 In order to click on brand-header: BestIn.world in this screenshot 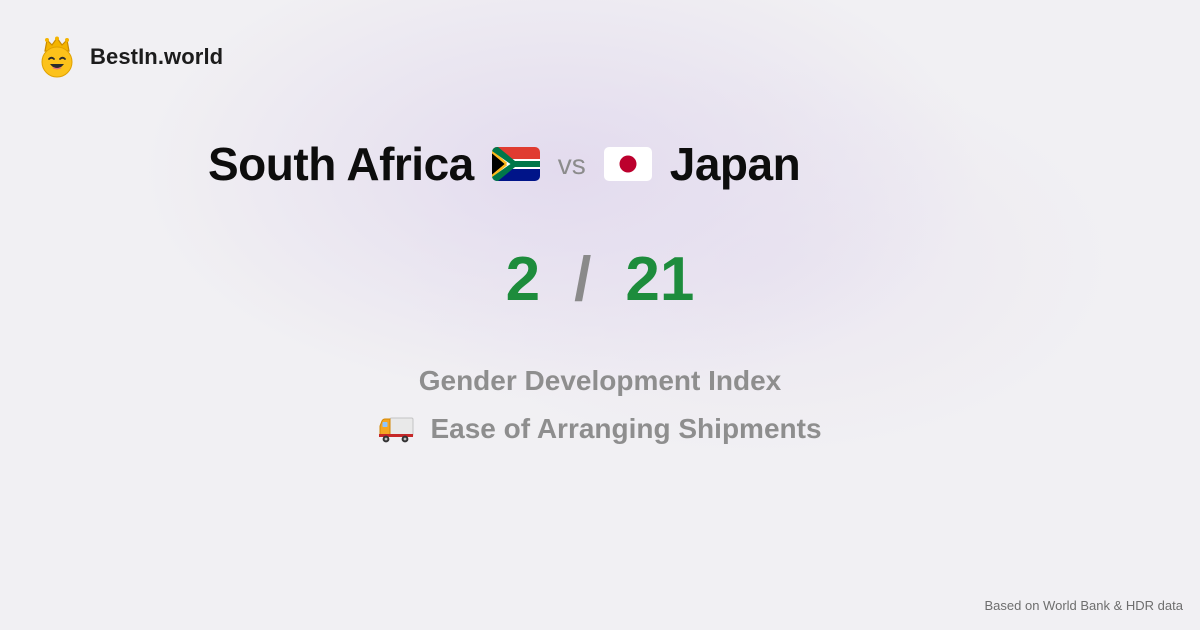, I will do `click(130, 57)`.